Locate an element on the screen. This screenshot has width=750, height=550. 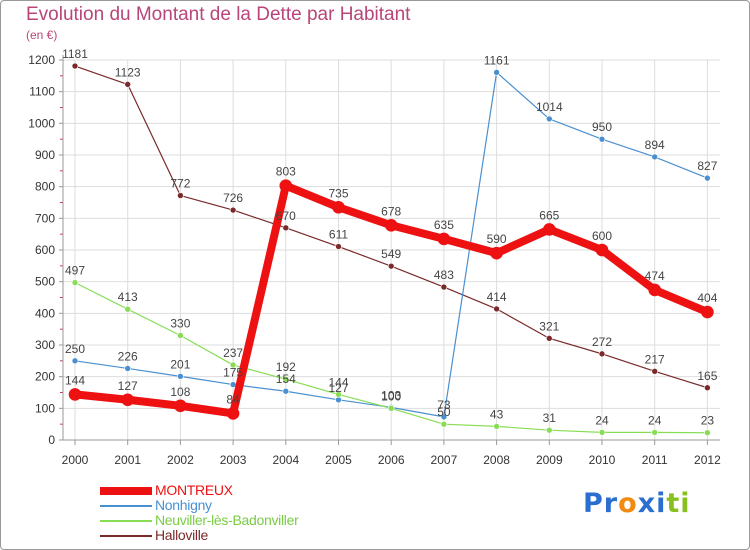
x-tick-label: 2000 is located at coordinates (75, 460).